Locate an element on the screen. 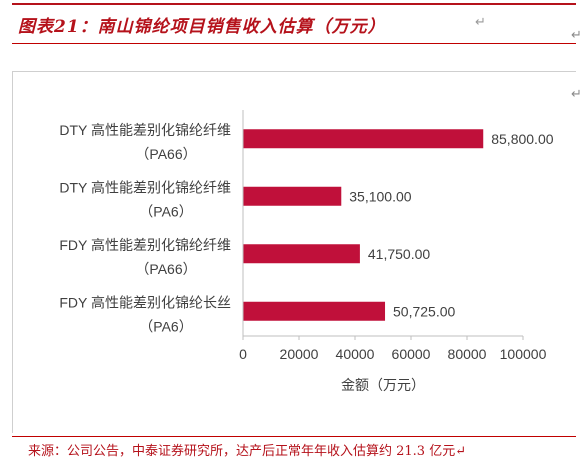 Image resolution: width=583 pixels, height=464 pixels. x-tick-label: 60000 is located at coordinates (411, 354).